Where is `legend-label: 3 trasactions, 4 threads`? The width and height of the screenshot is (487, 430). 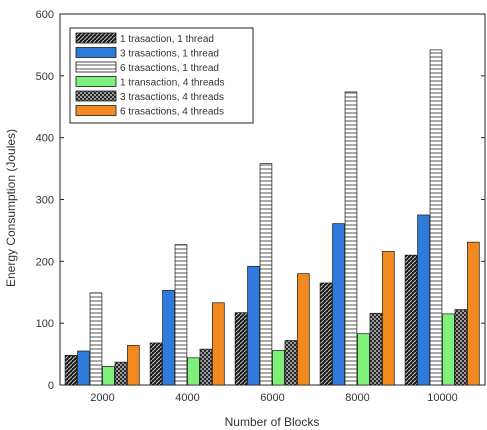
legend-label: 3 trasactions, 4 threads is located at coordinates (172, 97).